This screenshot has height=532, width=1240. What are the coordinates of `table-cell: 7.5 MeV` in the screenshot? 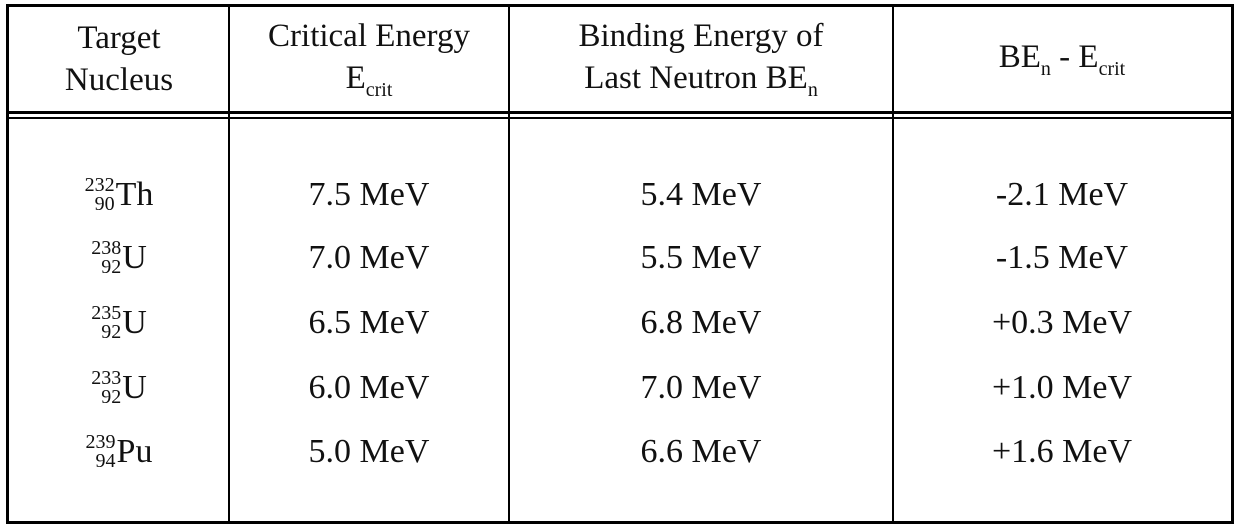 It's located at (369, 195).